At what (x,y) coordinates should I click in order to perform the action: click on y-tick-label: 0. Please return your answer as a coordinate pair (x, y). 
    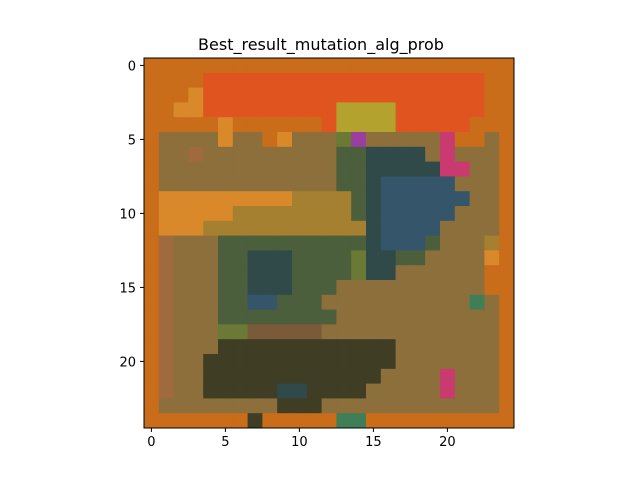
    Looking at the image, I should click on (132, 66).